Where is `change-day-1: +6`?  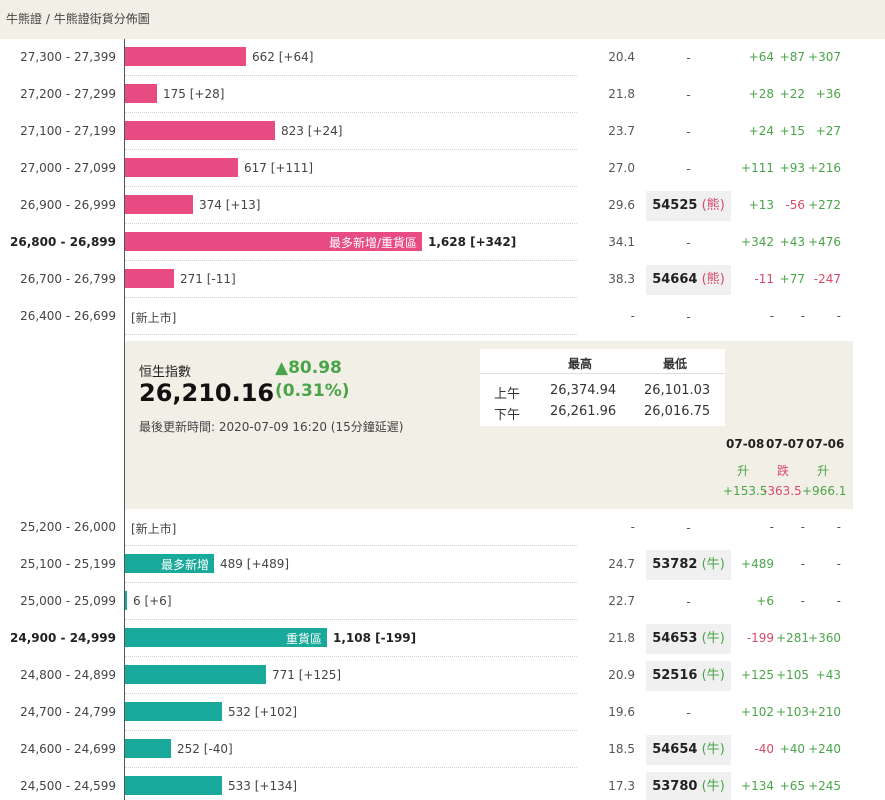
change-day-1: +6 is located at coordinates (765, 601).